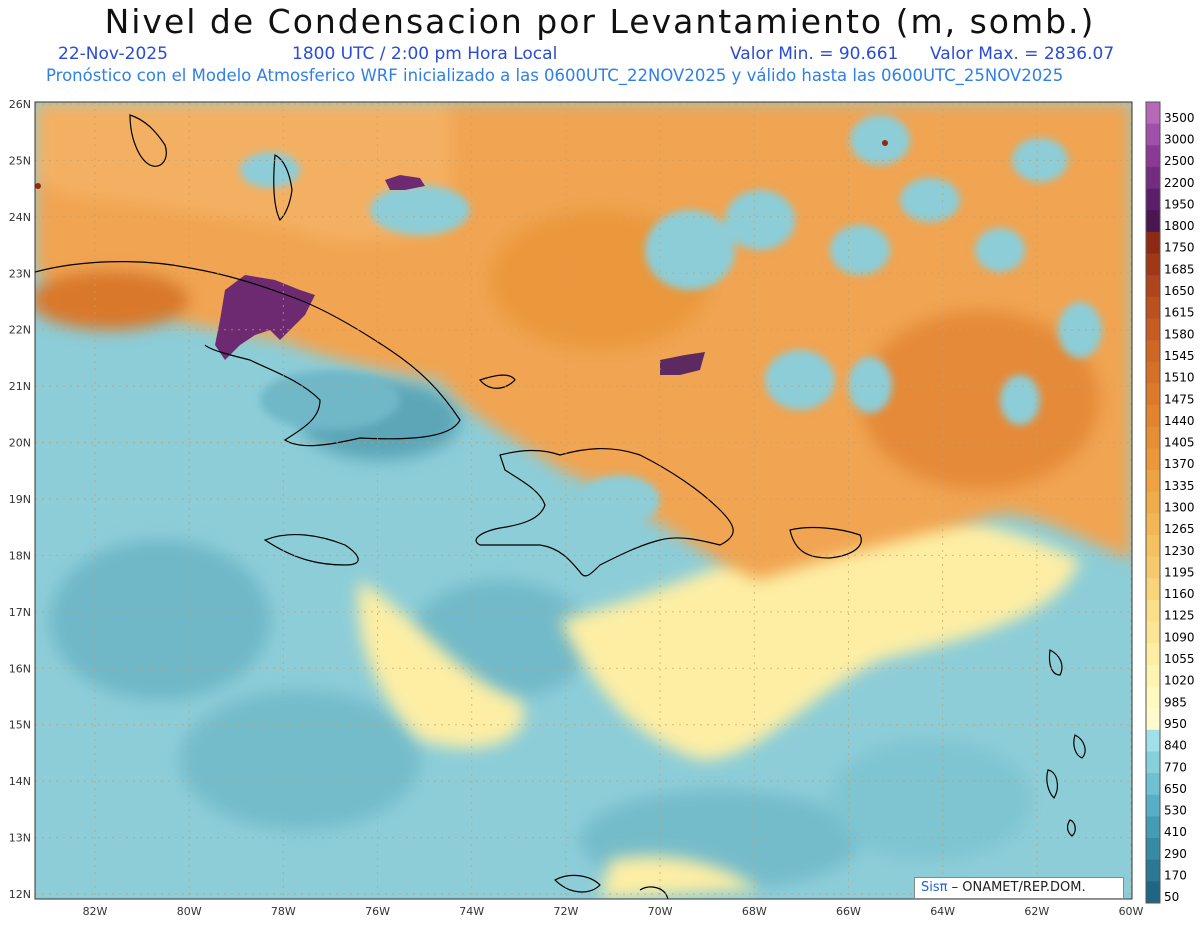 The width and height of the screenshot is (1200, 927). Describe the element at coordinates (20, 555) in the screenshot. I see `lat-label: 18N` at that location.